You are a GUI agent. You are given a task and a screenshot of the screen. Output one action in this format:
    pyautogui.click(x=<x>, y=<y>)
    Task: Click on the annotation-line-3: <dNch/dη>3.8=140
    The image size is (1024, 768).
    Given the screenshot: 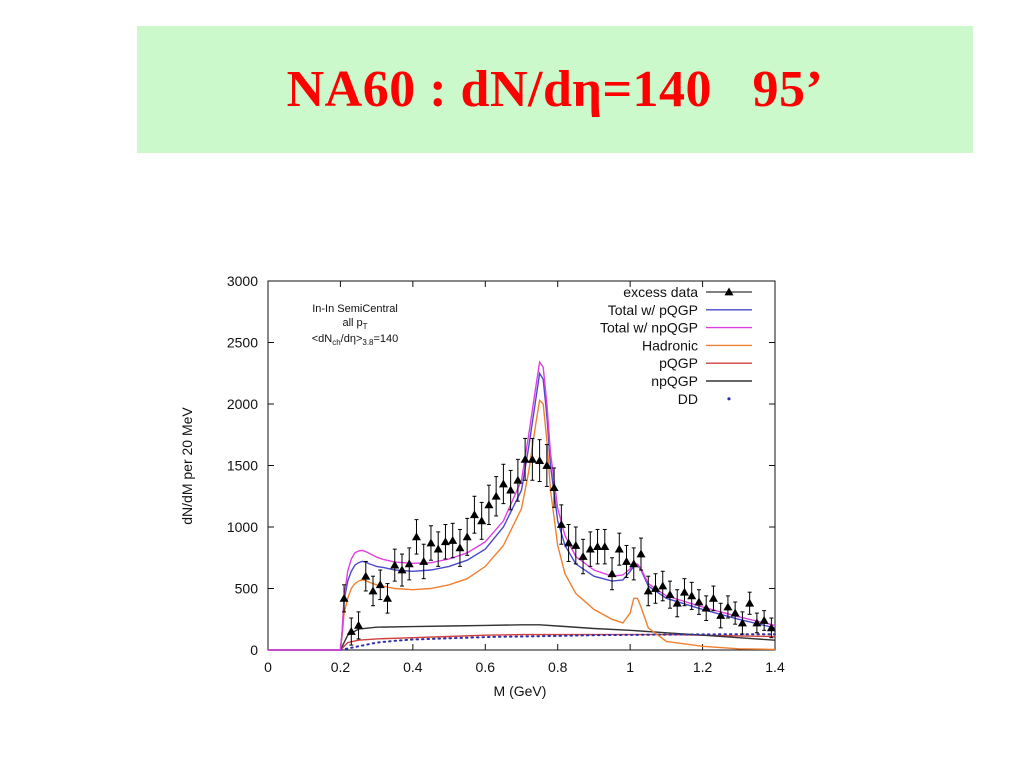 What is the action you would take?
    pyautogui.click(x=355, y=340)
    